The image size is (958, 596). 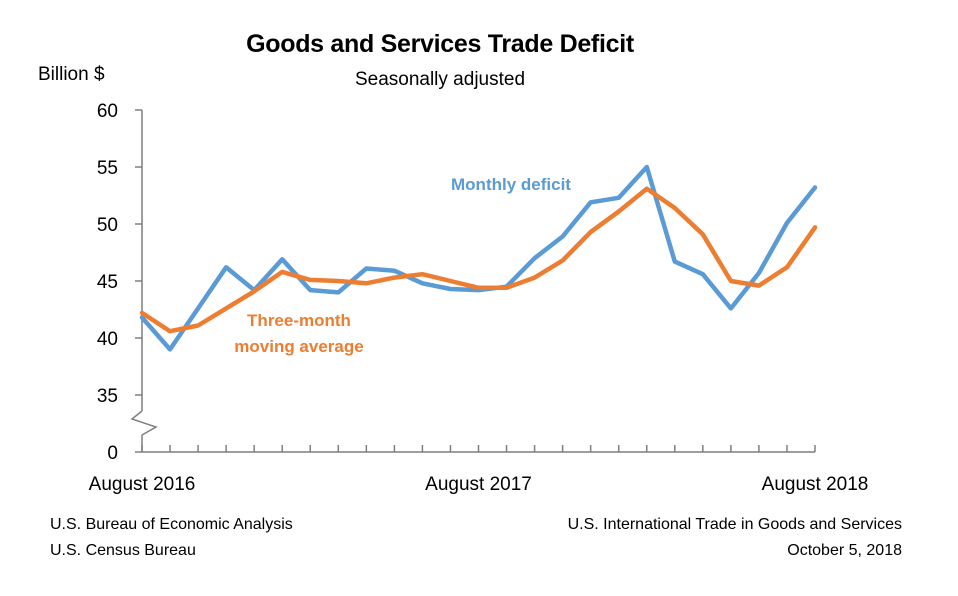 I want to click on y-axis-break-mark, so click(x=144, y=423).